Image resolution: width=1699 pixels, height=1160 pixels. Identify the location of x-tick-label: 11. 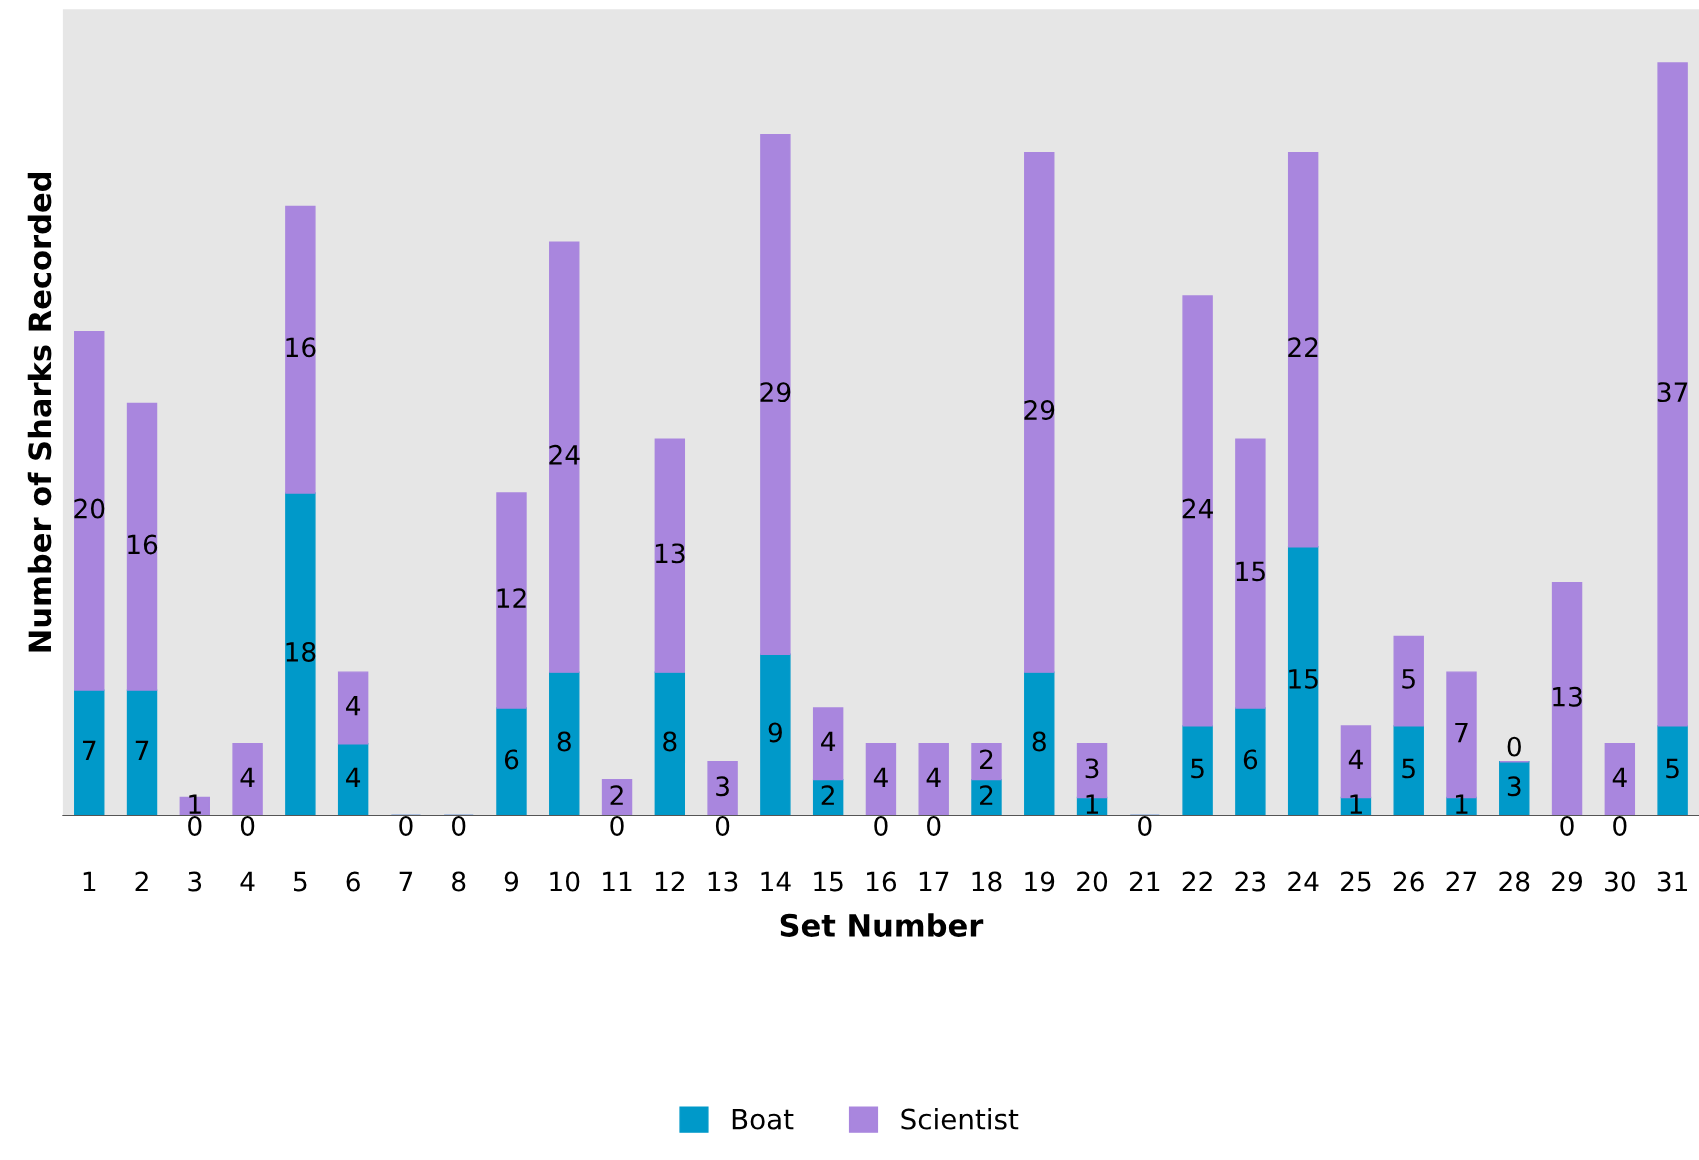
(617, 881).